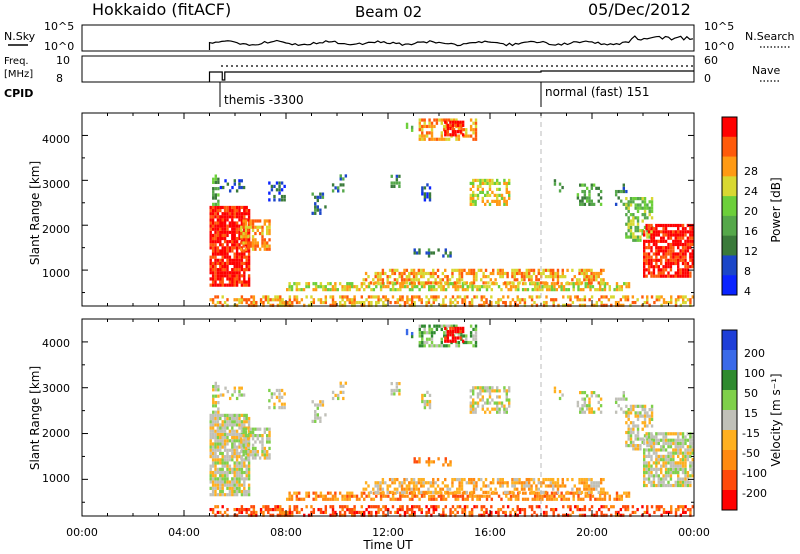  I want to click on nsearch-label: N.Search, so click(770, 36).